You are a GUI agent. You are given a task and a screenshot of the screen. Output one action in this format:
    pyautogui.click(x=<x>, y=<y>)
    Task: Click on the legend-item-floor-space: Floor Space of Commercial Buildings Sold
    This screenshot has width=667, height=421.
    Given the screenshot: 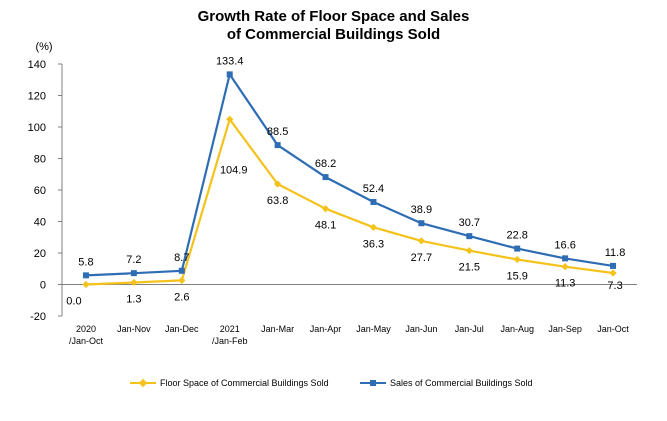 What is the action you would take?
    pyautogui.click(x=229, y=383)
    